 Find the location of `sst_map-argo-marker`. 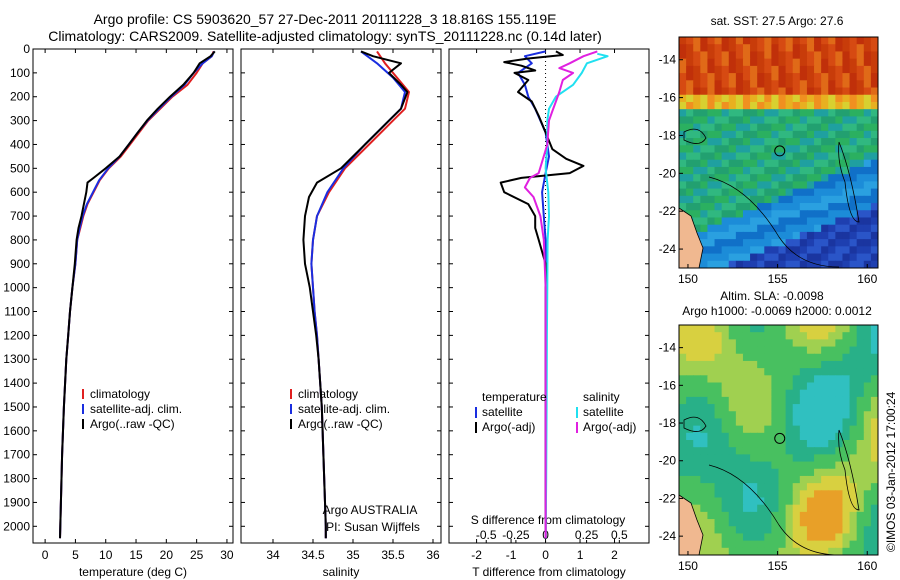

sst_map-argo-marker is located at coordinates (780, 151).